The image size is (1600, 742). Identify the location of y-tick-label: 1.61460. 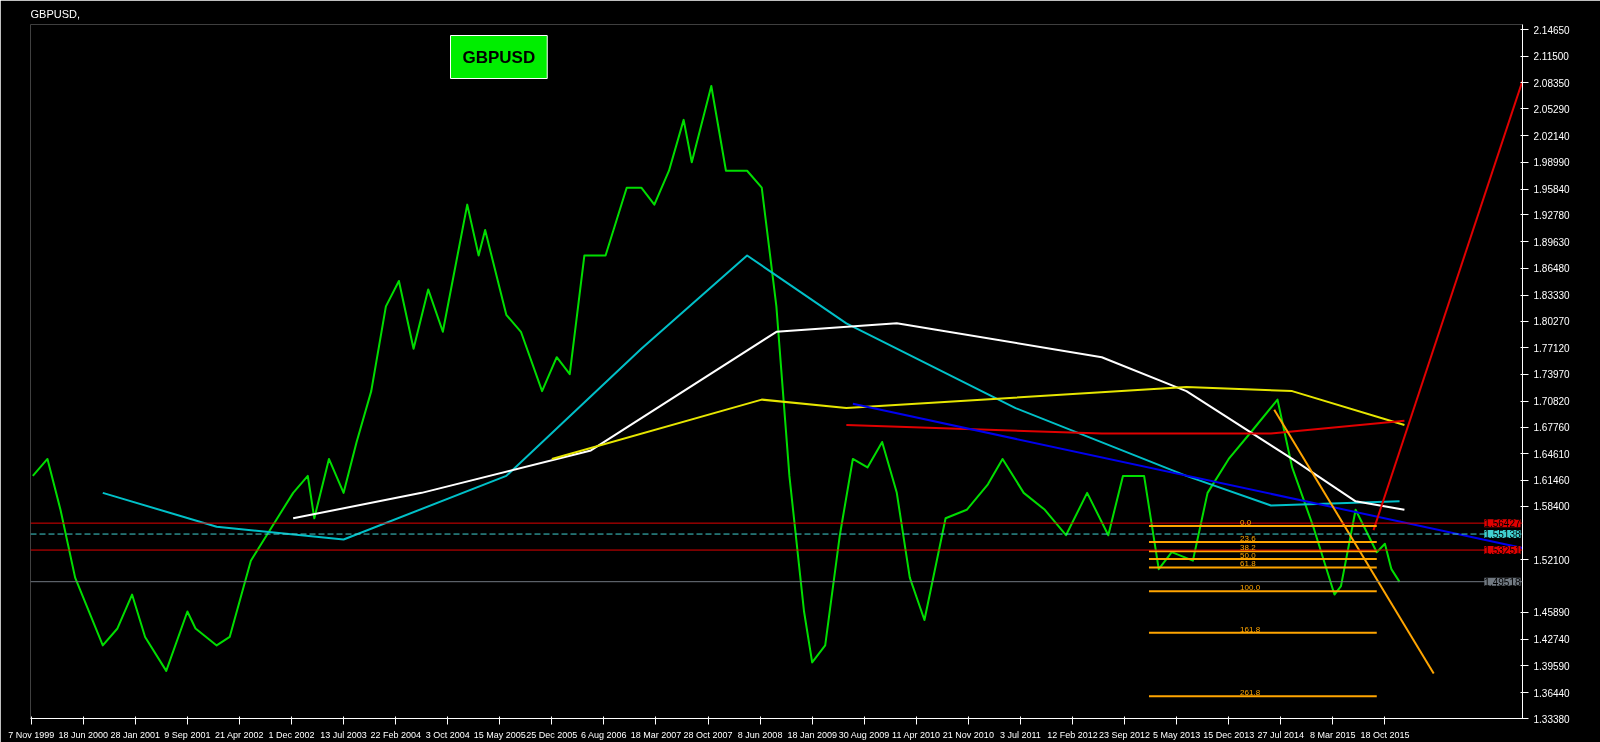
(1552, 481).